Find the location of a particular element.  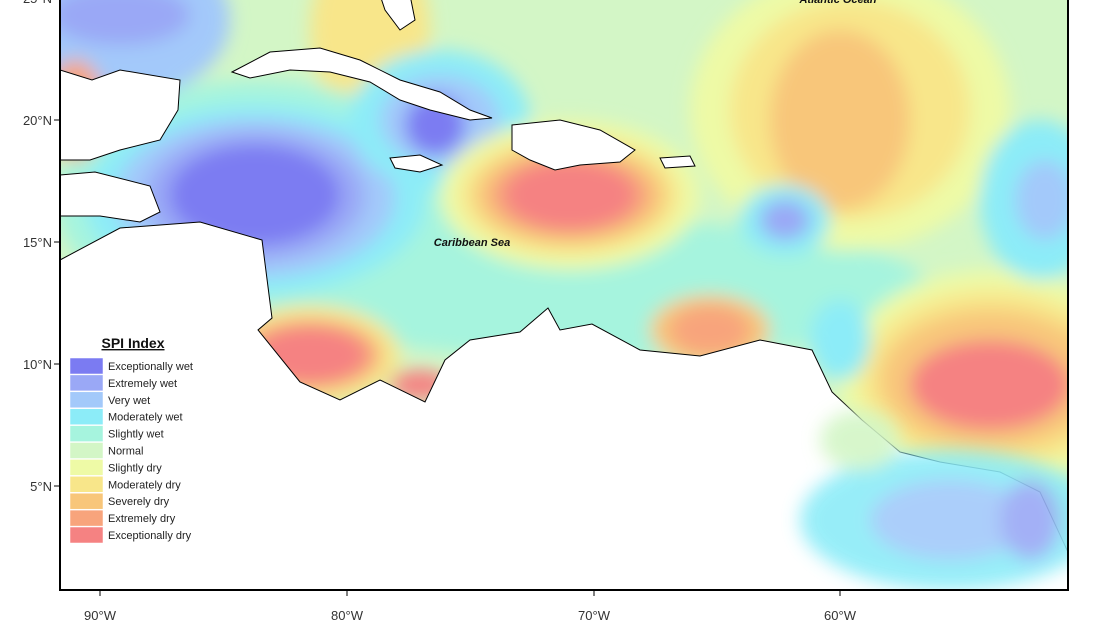

legend-label: Slightly wet is located at coordinates (136, 435).